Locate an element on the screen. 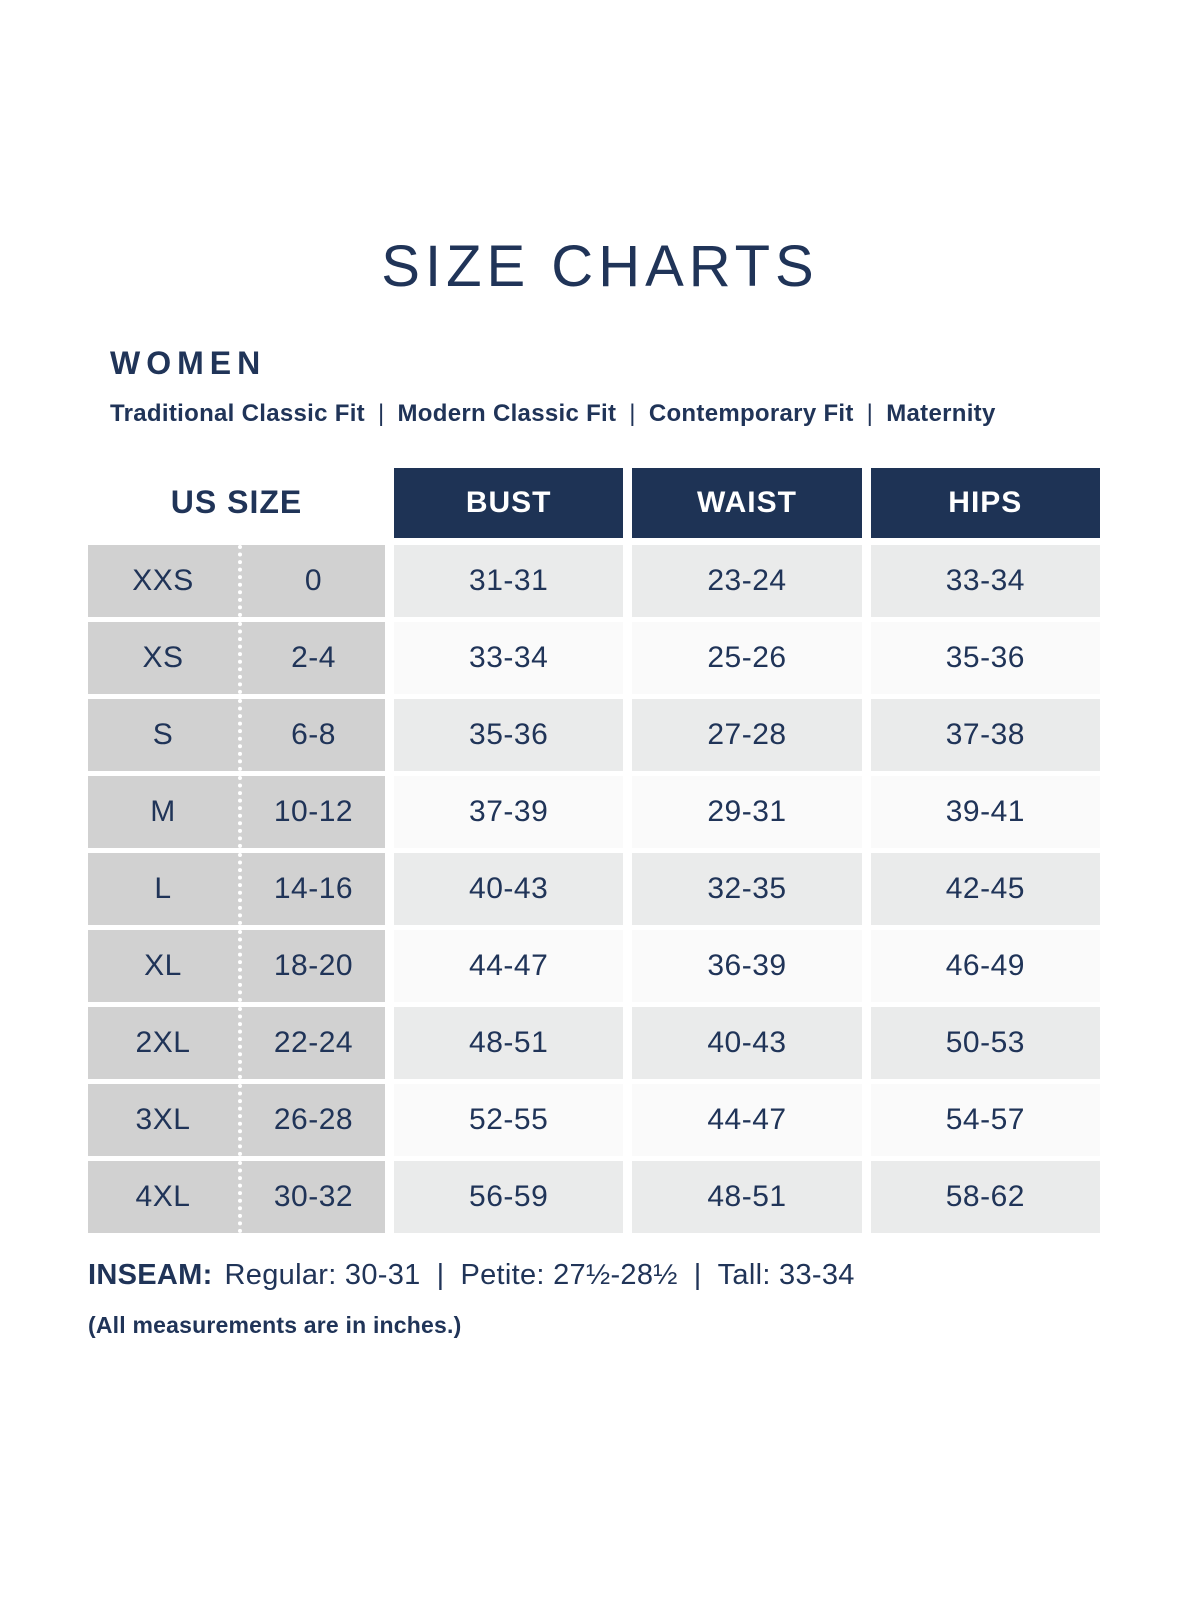 This screenshot has width=1200, height=1600. us-size-cell: 30-32 is located at coordinates (311, 1196).